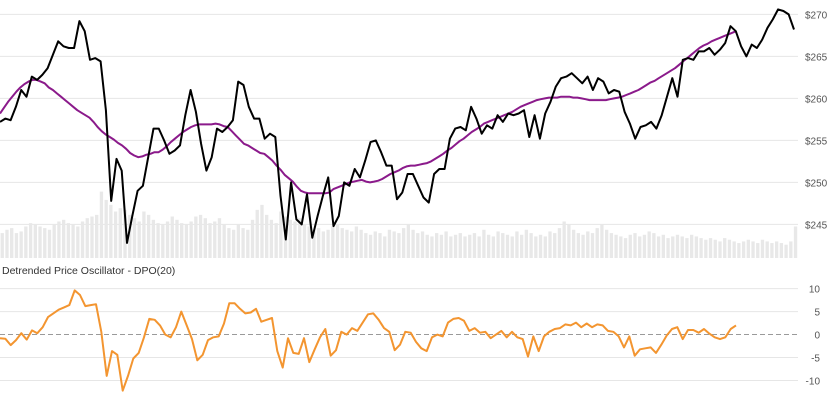 The width and height of the screenshot is (830, 416). Describe the element at coordinates (813, 336) in the screenshot. I see `dpo-axis: -10 -5 0 5 10` at that location.